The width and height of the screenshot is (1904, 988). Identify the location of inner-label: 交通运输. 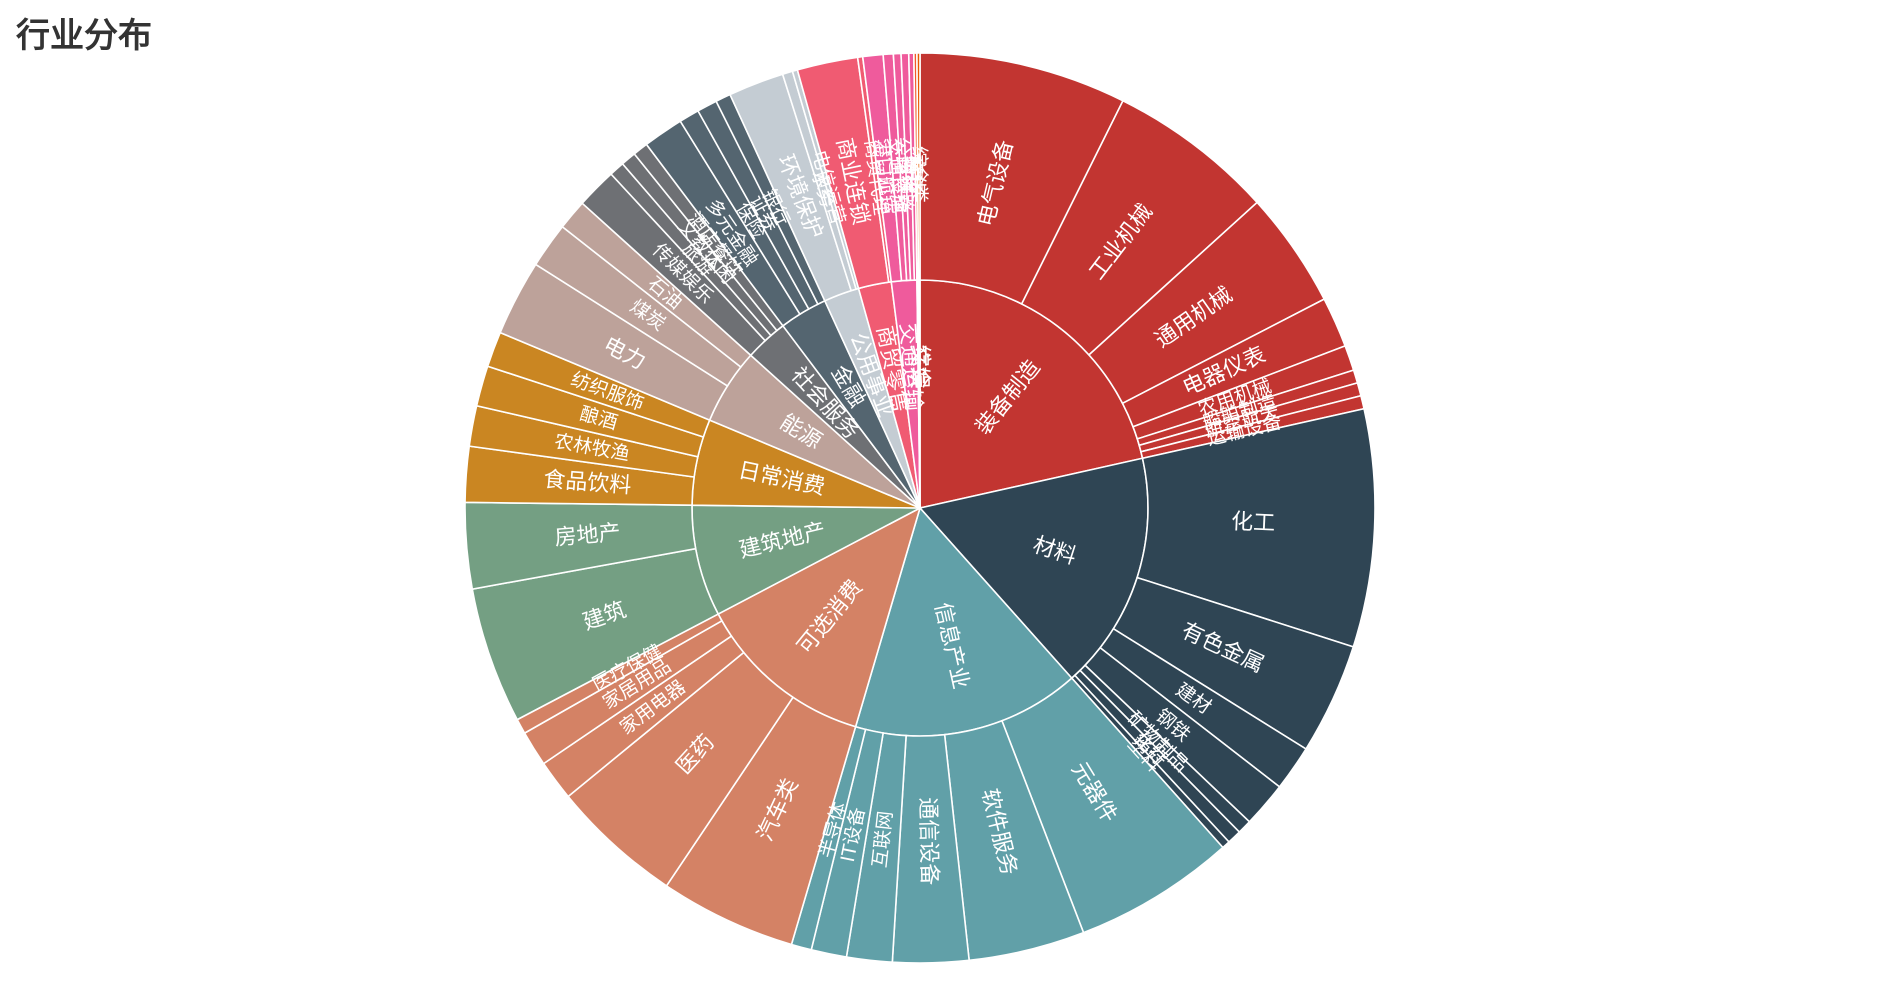
(910, 367).